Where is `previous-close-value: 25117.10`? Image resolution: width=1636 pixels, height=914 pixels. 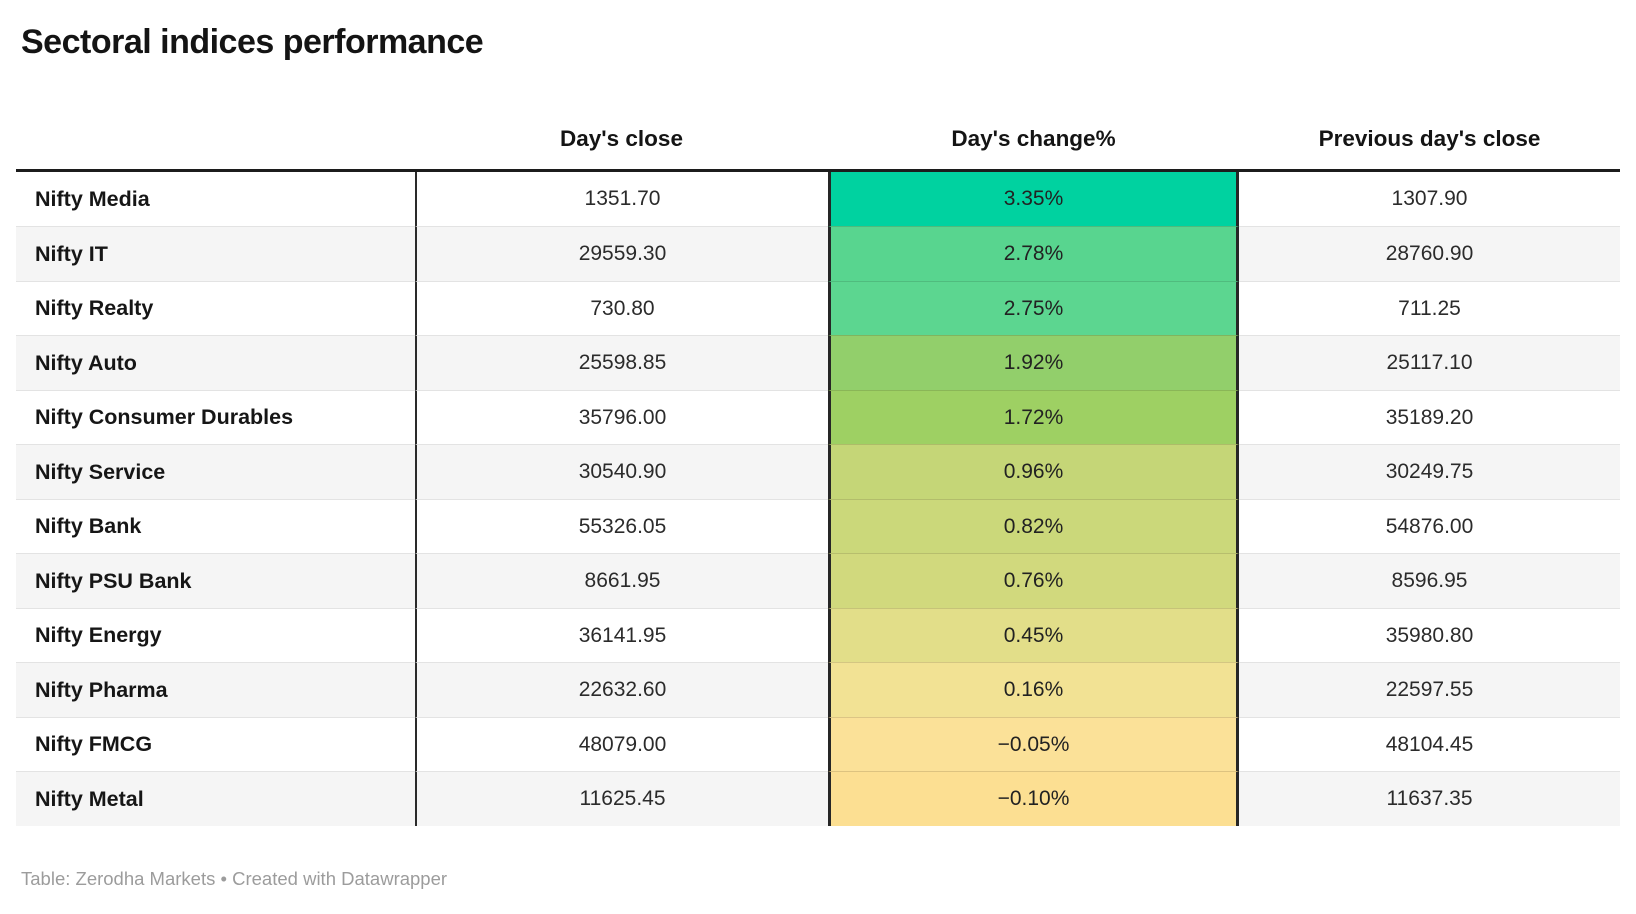 previous-close-value: 25117.10 is located at coordinates (1429, 362).